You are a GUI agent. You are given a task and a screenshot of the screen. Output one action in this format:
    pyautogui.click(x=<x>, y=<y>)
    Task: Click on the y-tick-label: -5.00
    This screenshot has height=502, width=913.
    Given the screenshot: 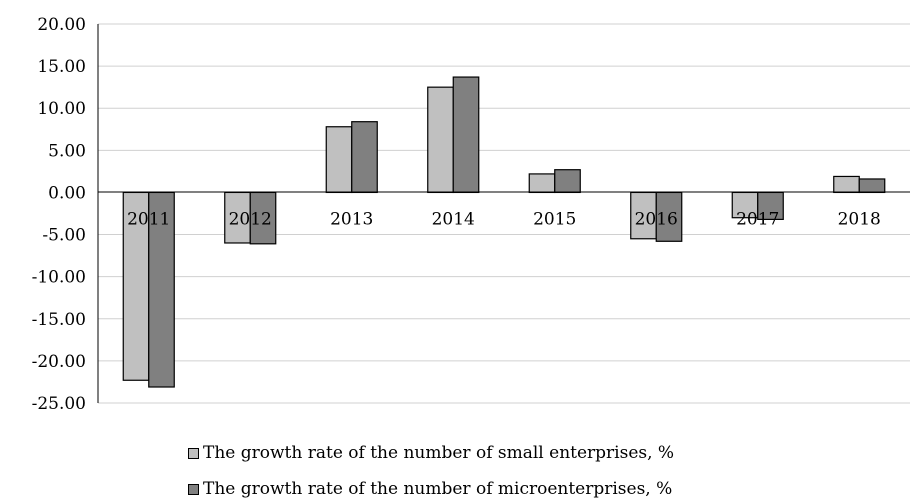 What is the action you would take?
    pyautogui.click(x=64, y=236)
    